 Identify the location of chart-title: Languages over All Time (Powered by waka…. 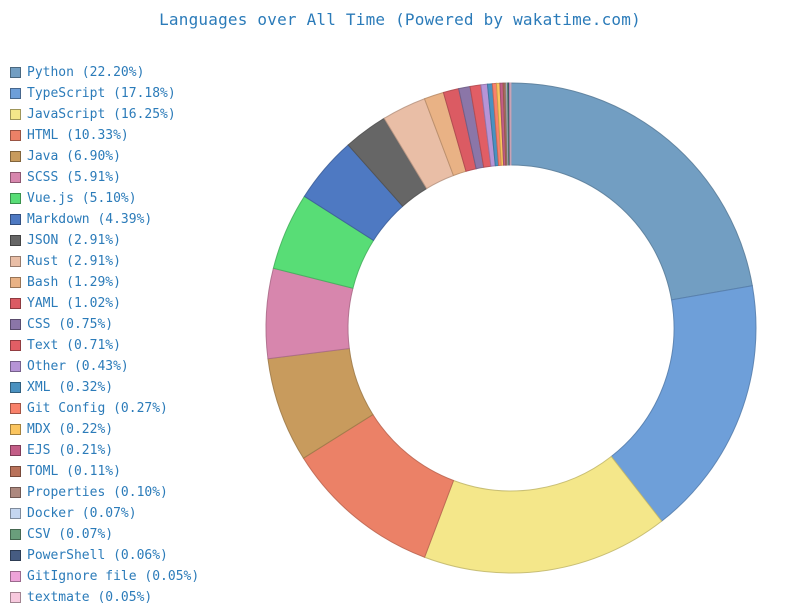
(400, 19).